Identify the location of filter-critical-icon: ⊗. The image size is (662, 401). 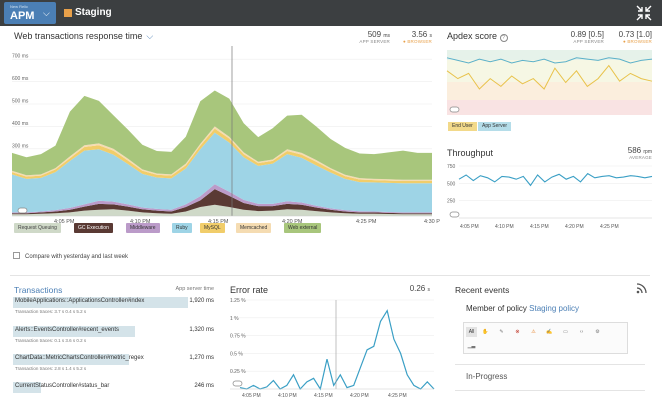
(517, 332).